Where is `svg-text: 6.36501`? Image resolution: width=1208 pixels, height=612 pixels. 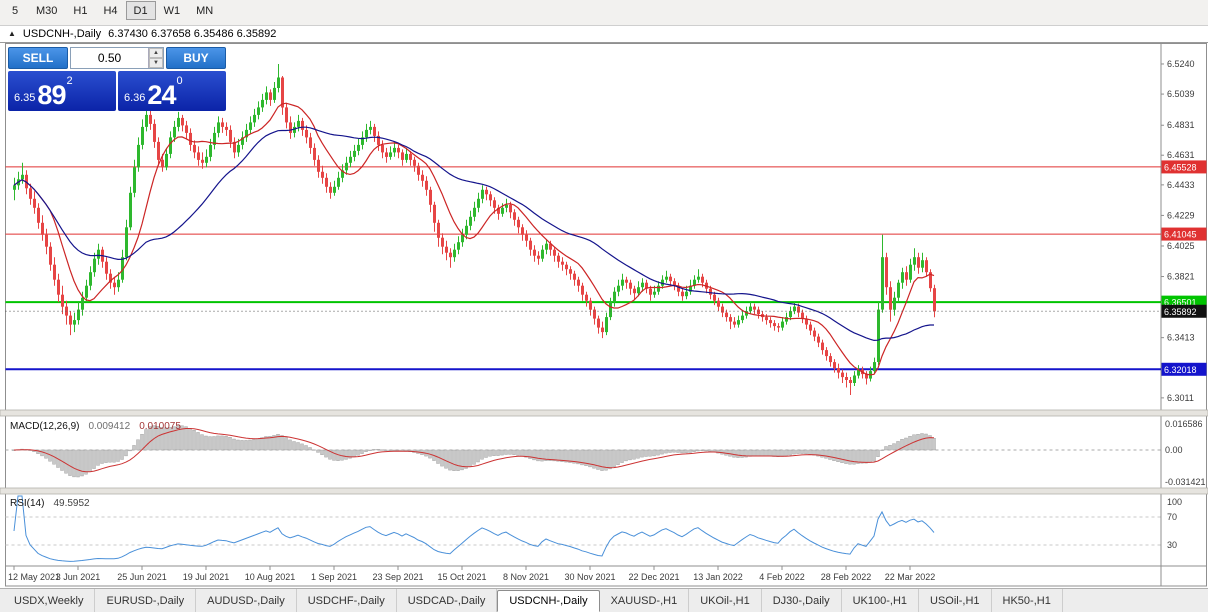
svg-text: 6.36501 is located at coordinates (1180, 303).